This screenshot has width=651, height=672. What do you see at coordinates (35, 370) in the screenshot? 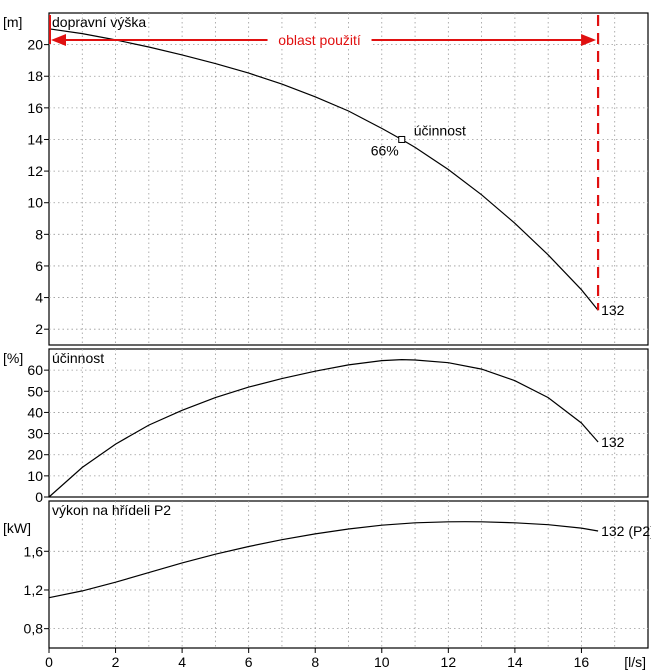
I see `y-tick-label: 60` at bounding box center [35, 370].